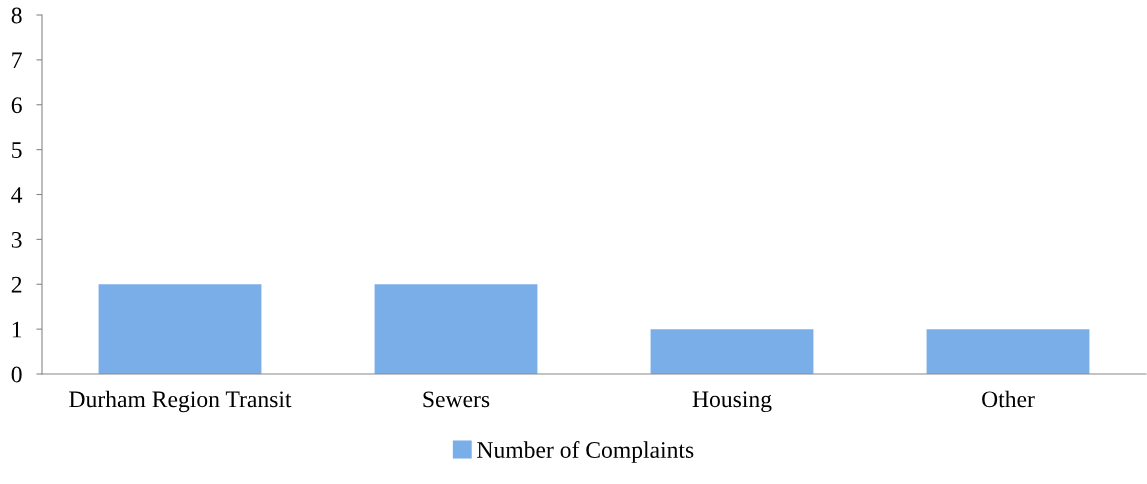 This screenshot has height=484, width=1147. I want to click on y-tick-label: 0, so click(16, 374).